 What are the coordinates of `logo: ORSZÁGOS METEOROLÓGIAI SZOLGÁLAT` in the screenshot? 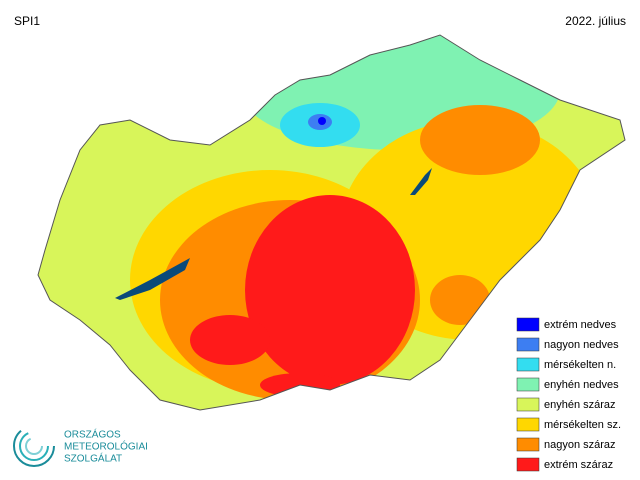 It's located at (80, 446).